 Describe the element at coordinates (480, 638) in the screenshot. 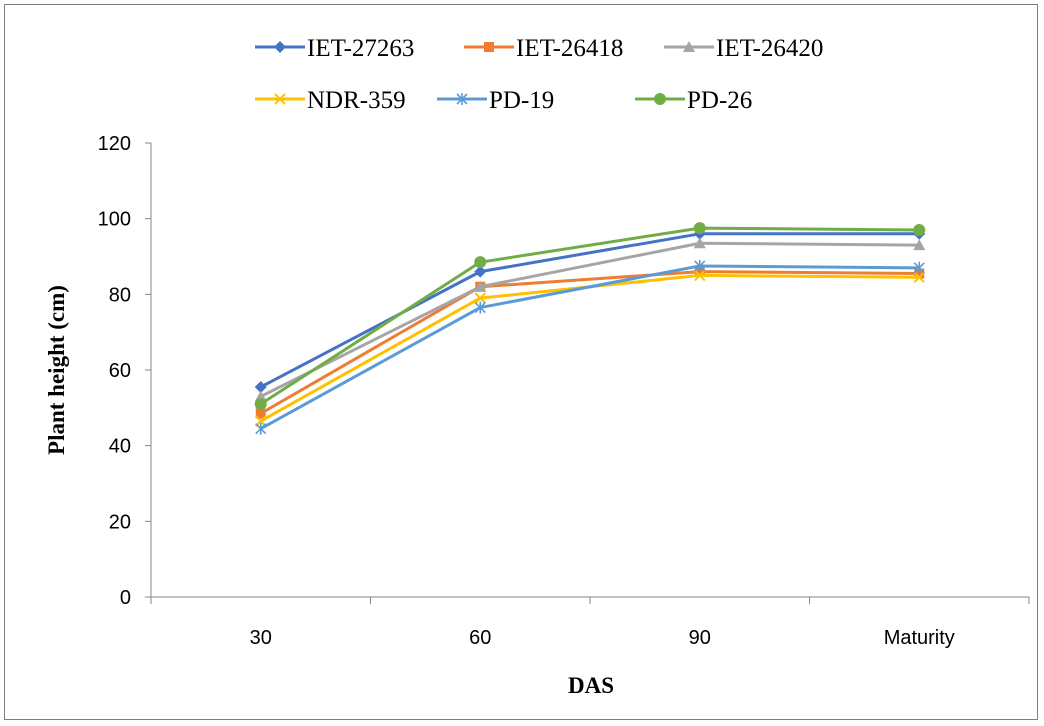

I see `x-tick-label: 60` at that location.